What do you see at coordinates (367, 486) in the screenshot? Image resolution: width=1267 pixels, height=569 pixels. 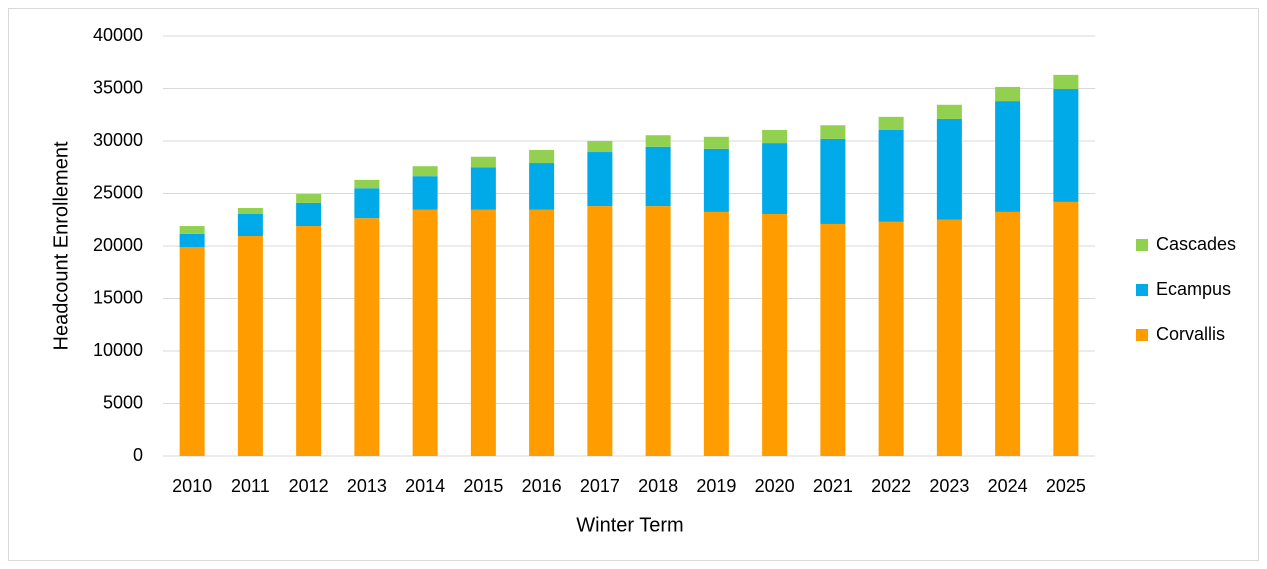 I see `x-tick-label: 2013` at bounding box center [367, 486].